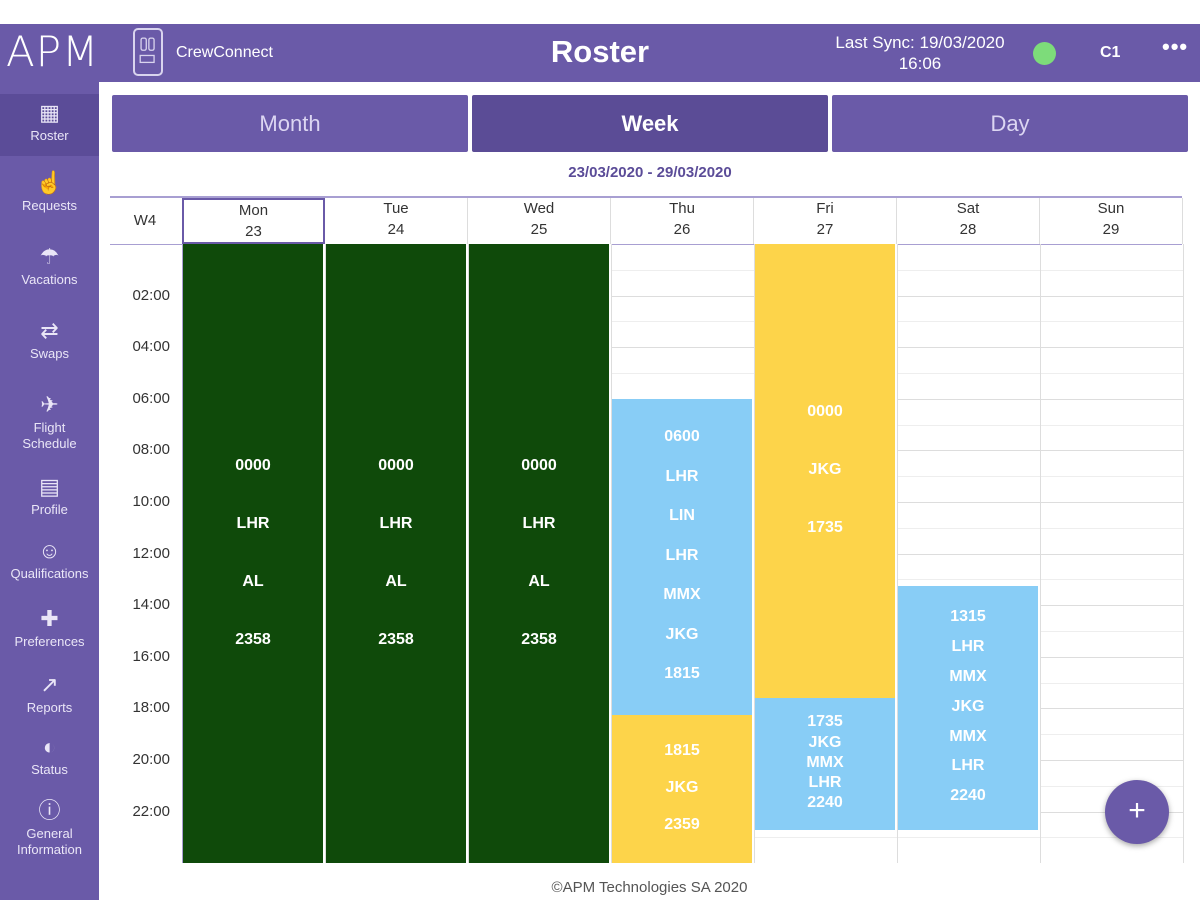 This screenshot has width=1200, height=900. Describe the element at coordinates (968, 229) in the screenshot. I see `day-date: 28` at that location.